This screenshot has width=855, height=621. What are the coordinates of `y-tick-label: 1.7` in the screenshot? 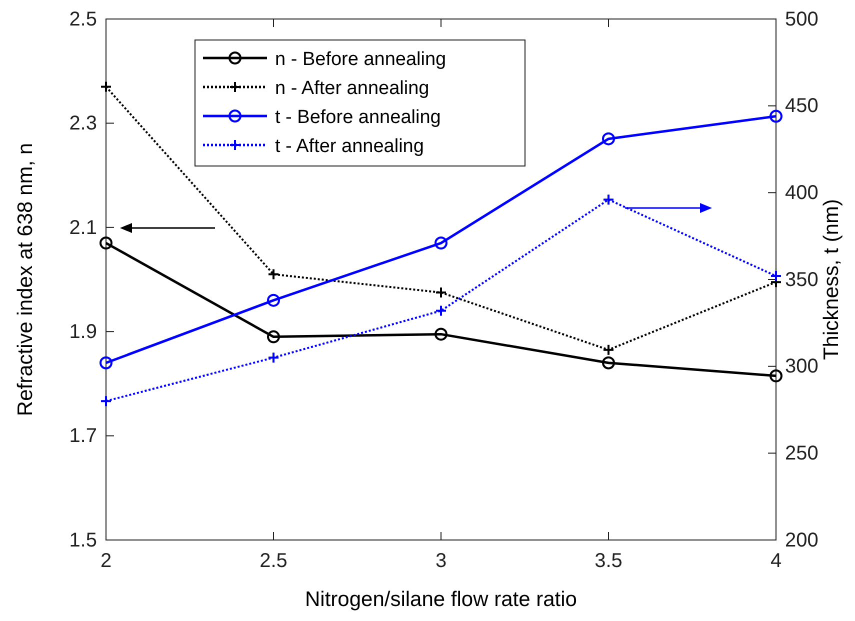 It's located at (83, 436).